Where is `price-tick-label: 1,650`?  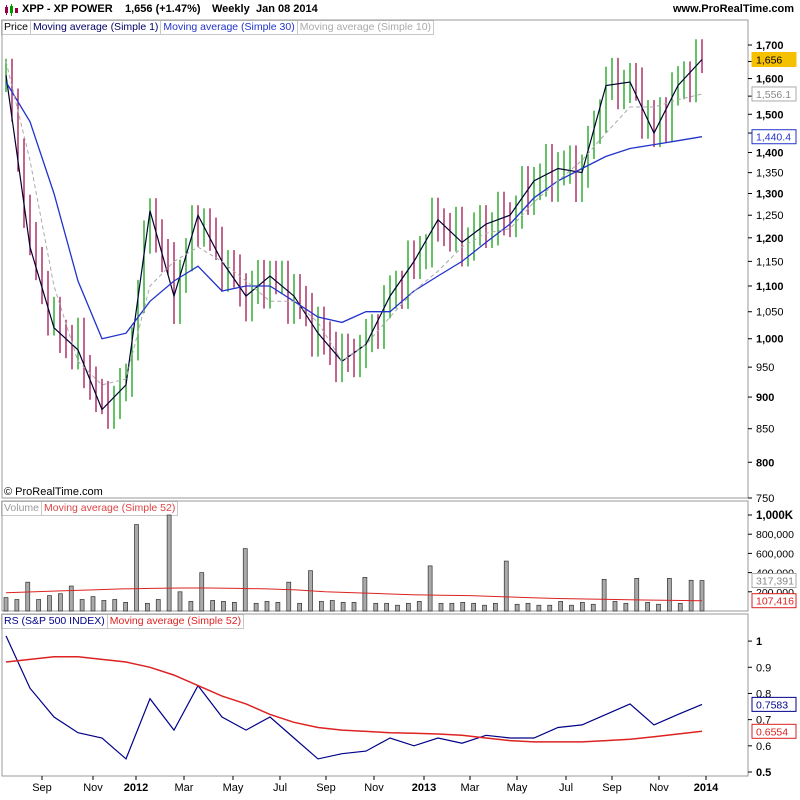 price-tick-label: 1,650 is located at coordinates (770, 63).